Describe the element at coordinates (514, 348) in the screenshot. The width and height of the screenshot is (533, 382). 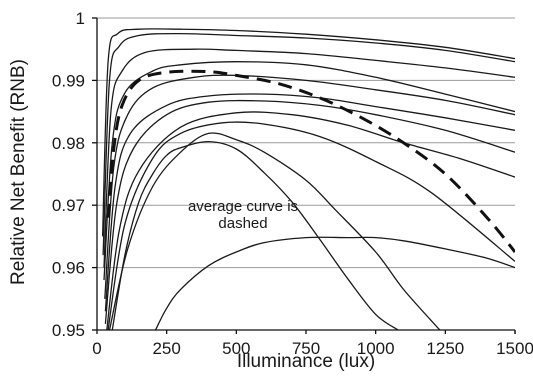
I see `x-tick-label: 1500` at that location.